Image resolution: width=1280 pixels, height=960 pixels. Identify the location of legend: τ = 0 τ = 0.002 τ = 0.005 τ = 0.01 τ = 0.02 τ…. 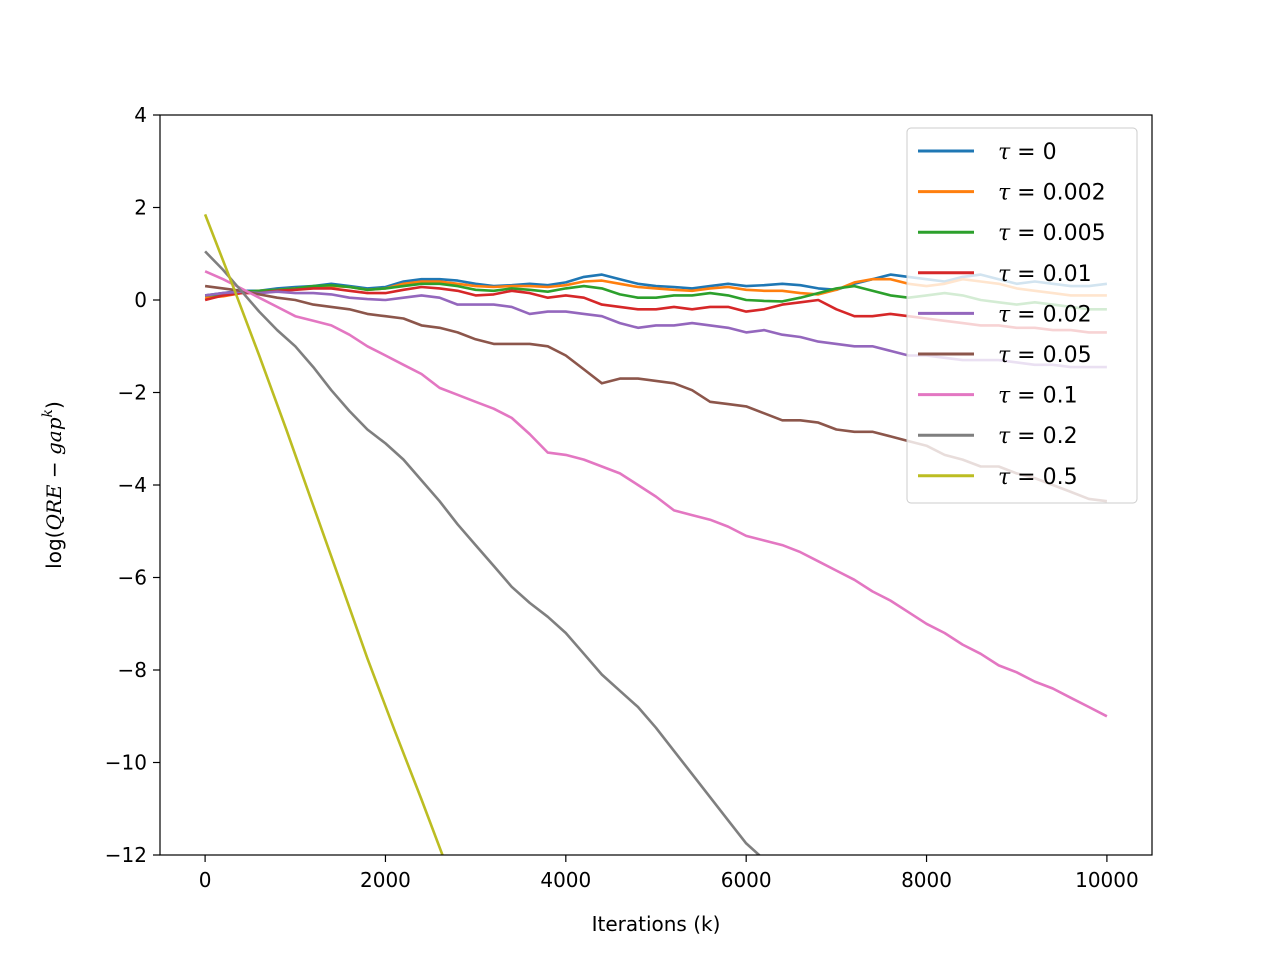
(1022, 315).